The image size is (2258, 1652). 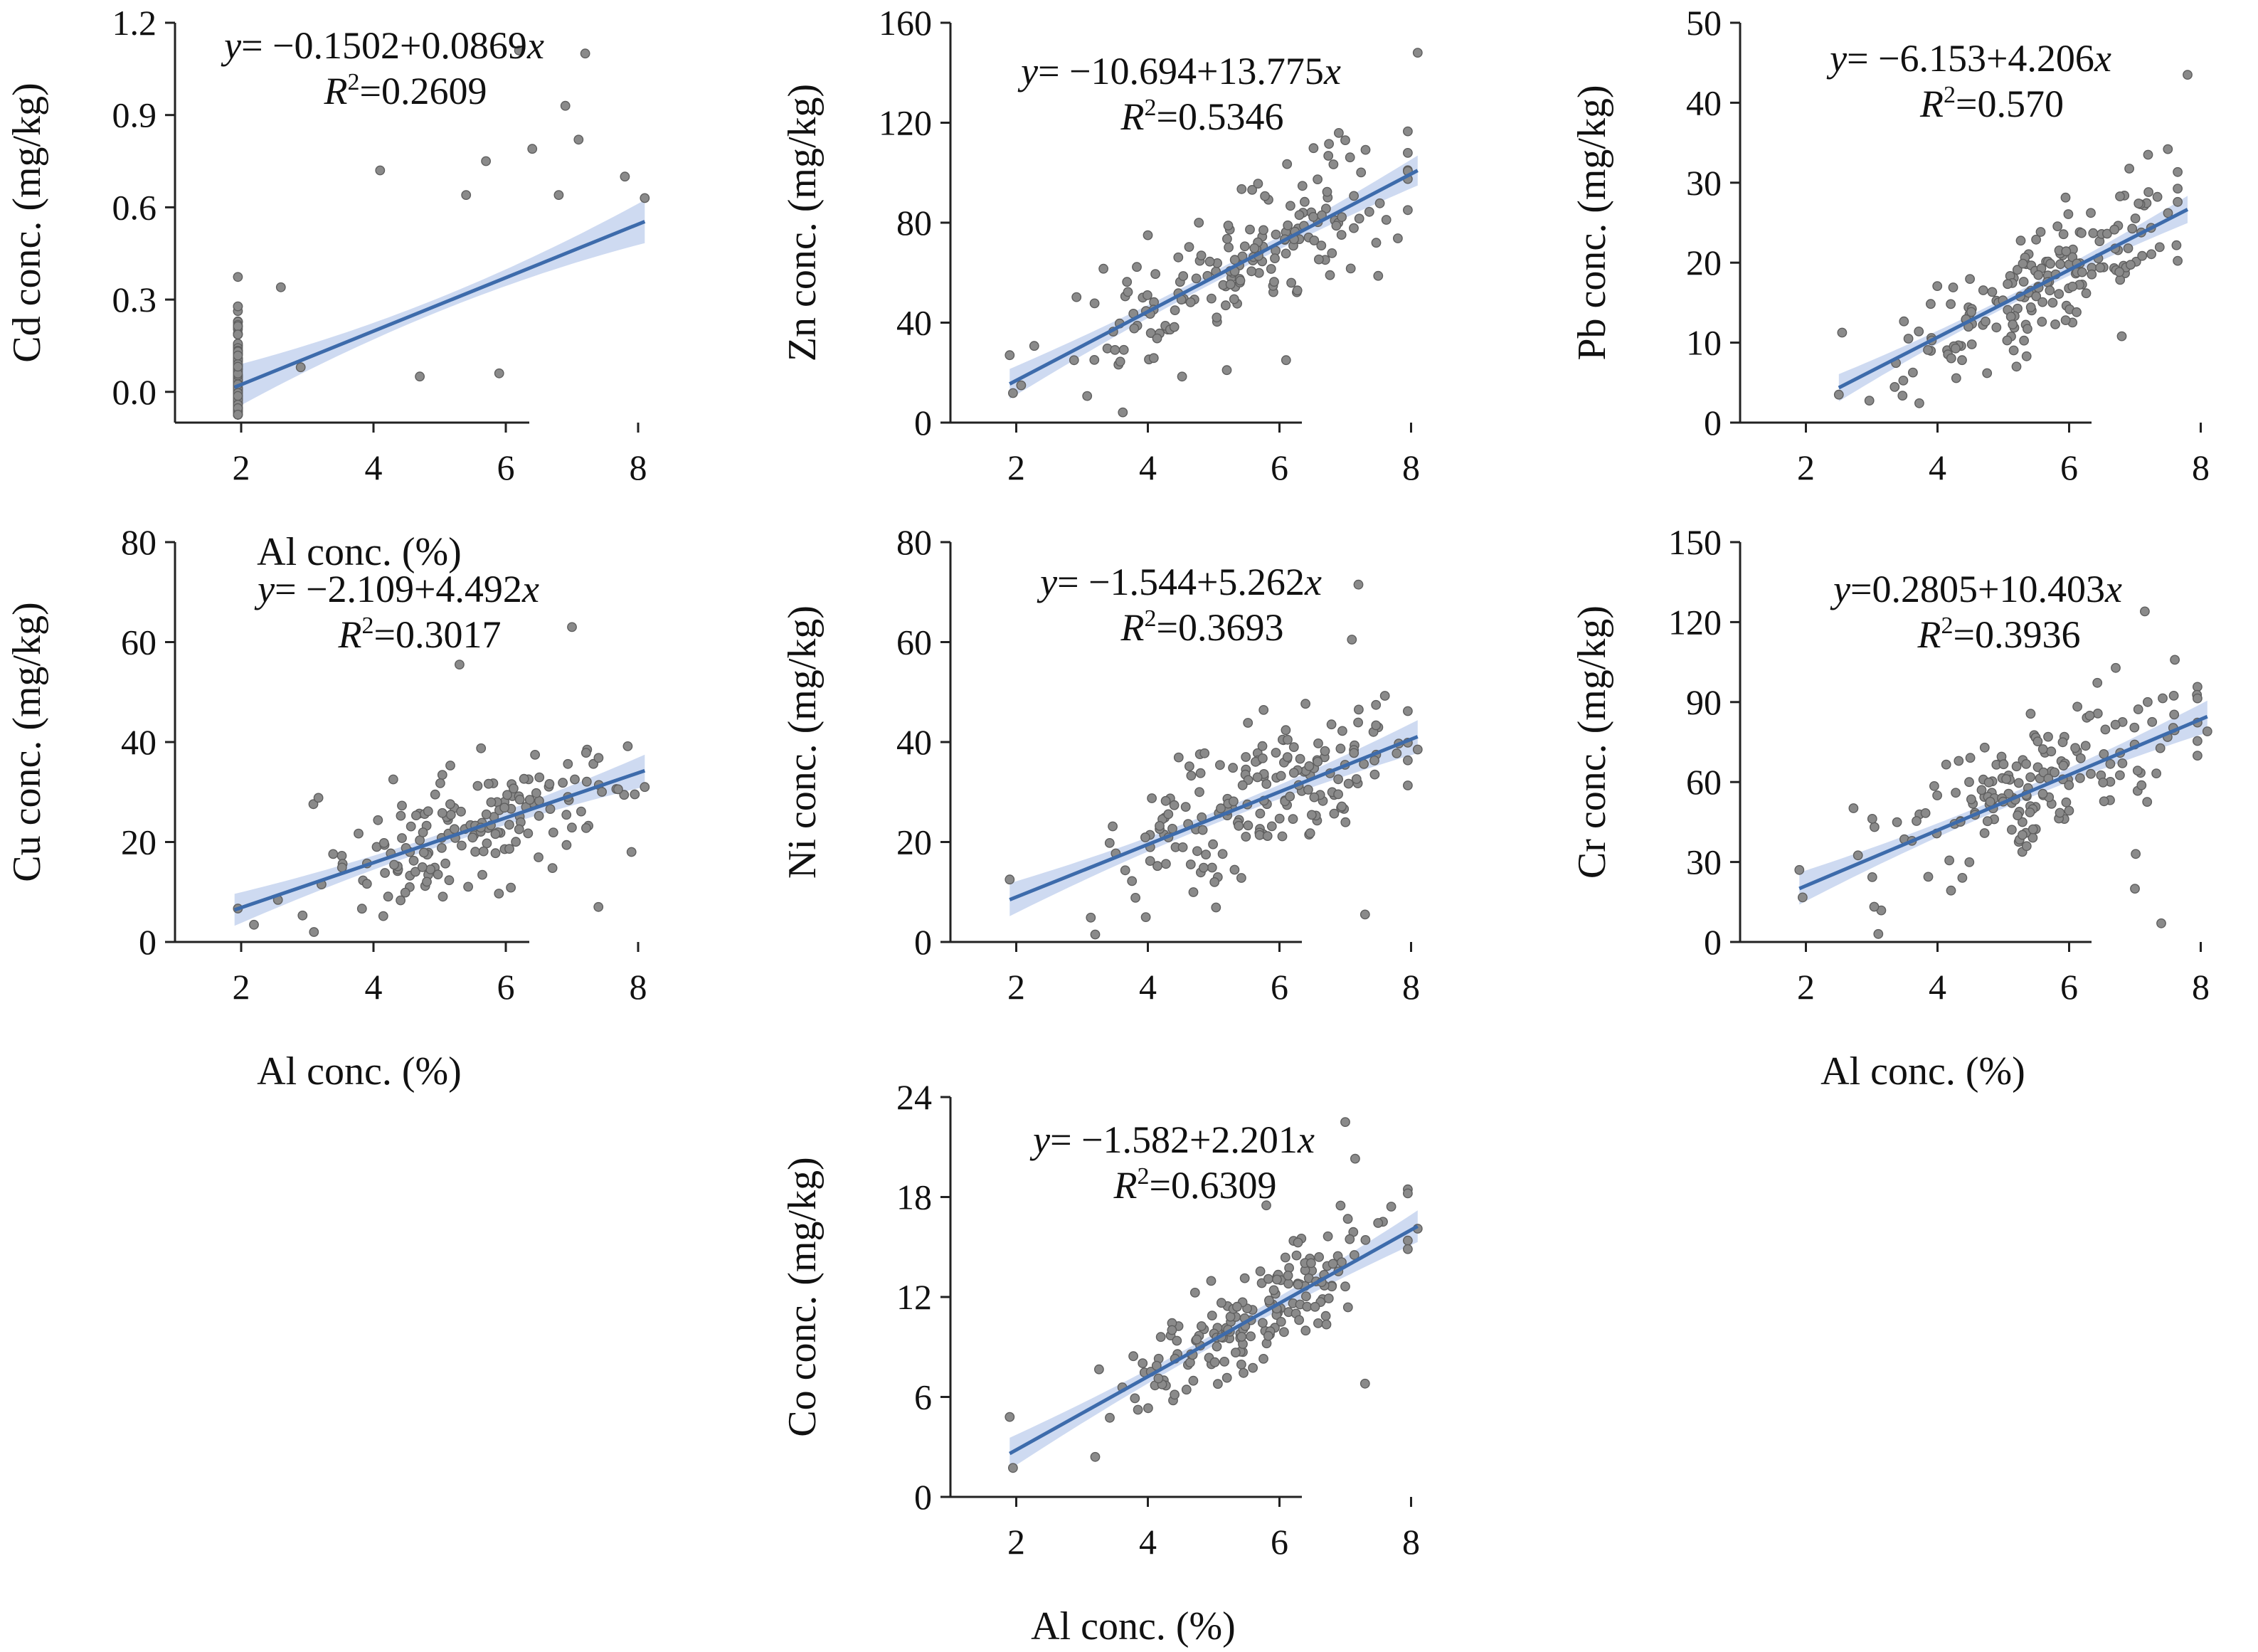 I want to click on ni-x-tick-label: 4, so click(x=1148, y=987).